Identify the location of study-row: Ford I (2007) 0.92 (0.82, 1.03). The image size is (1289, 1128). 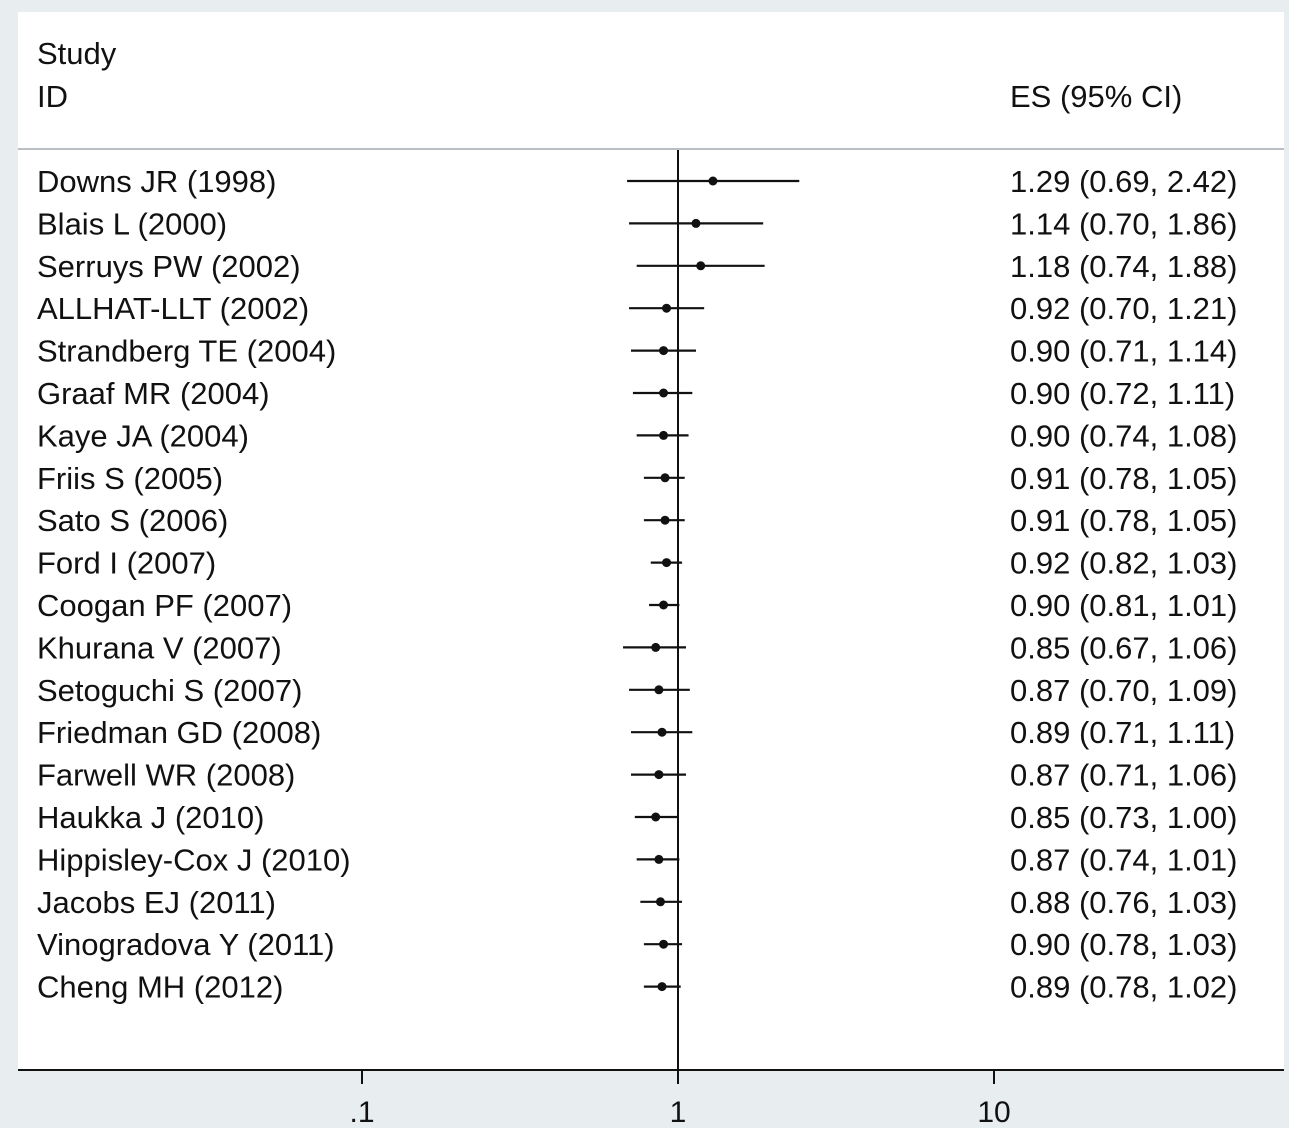
(637, 563).